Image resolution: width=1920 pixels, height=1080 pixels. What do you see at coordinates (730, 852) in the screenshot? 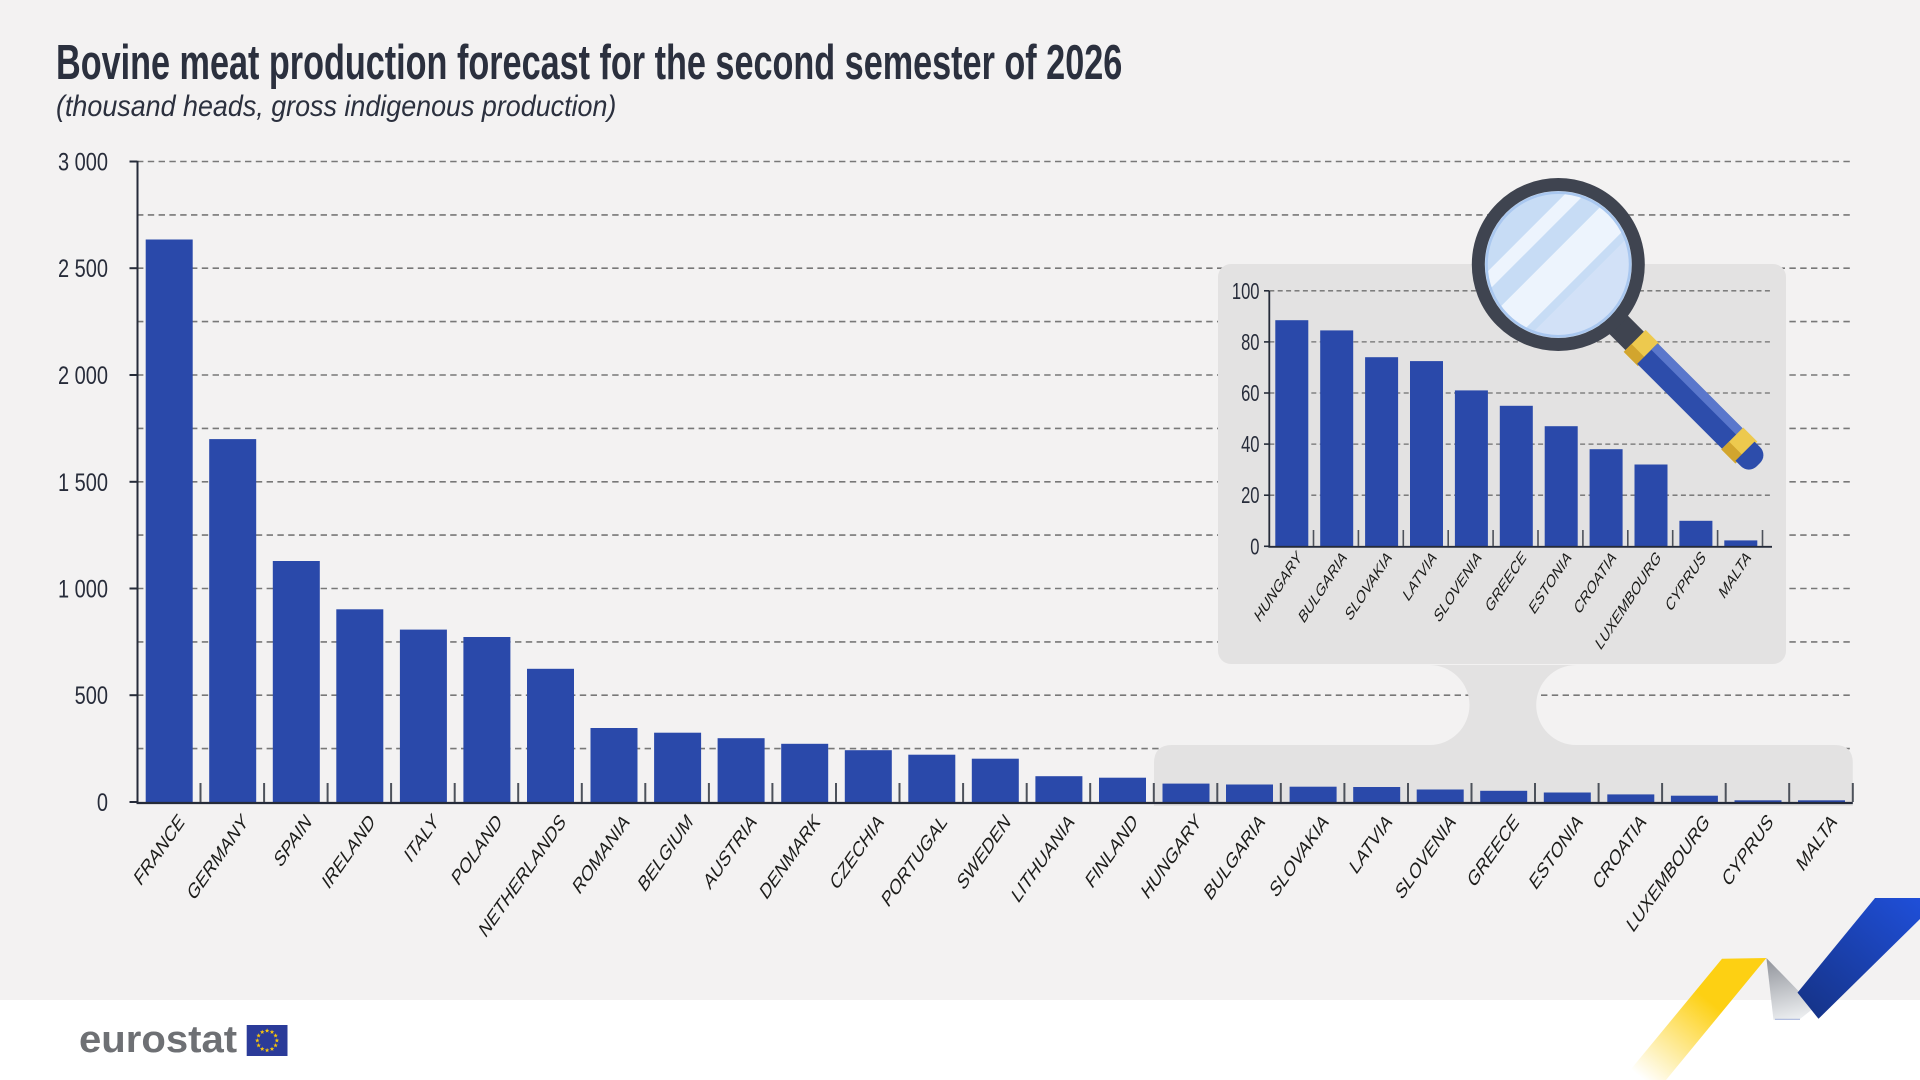
I see `svg-text: AUSTRIA` at bounding box center [730, 852].